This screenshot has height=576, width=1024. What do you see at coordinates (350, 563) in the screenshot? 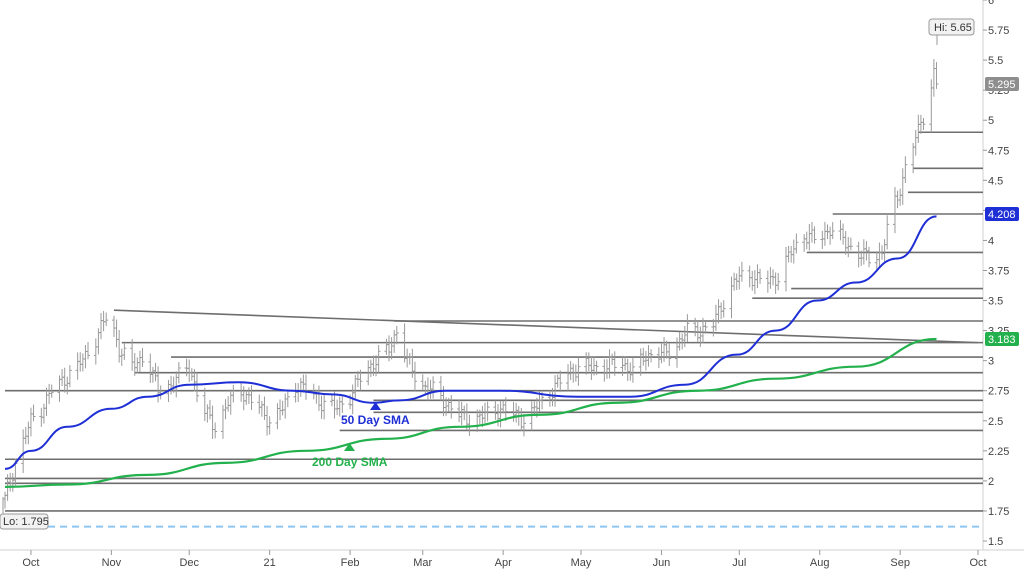
I see `x-tick-label: Feb` at bounding box center [350, 563].